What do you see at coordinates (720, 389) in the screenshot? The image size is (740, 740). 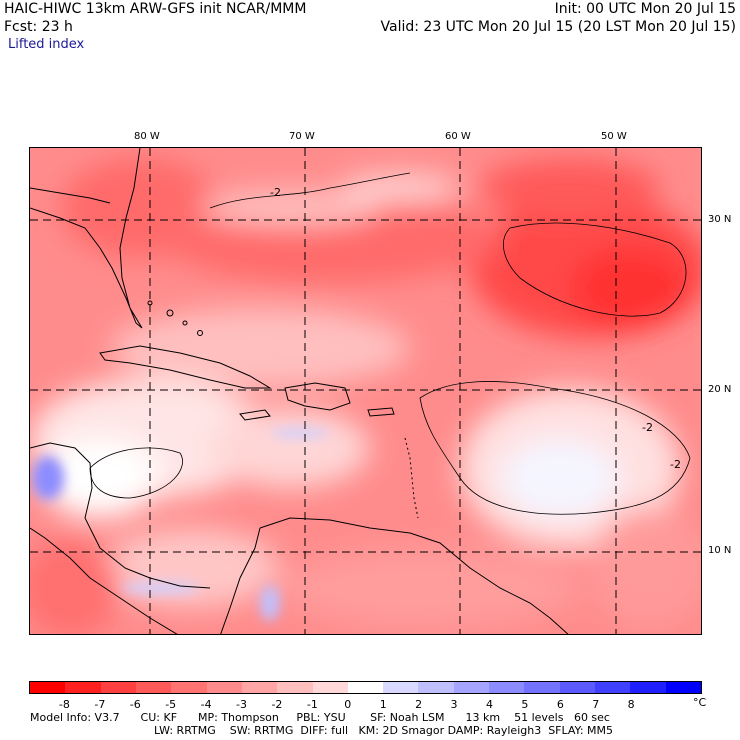 I see `lat-label-20n: 20 N` at bounding box center [720, 389].